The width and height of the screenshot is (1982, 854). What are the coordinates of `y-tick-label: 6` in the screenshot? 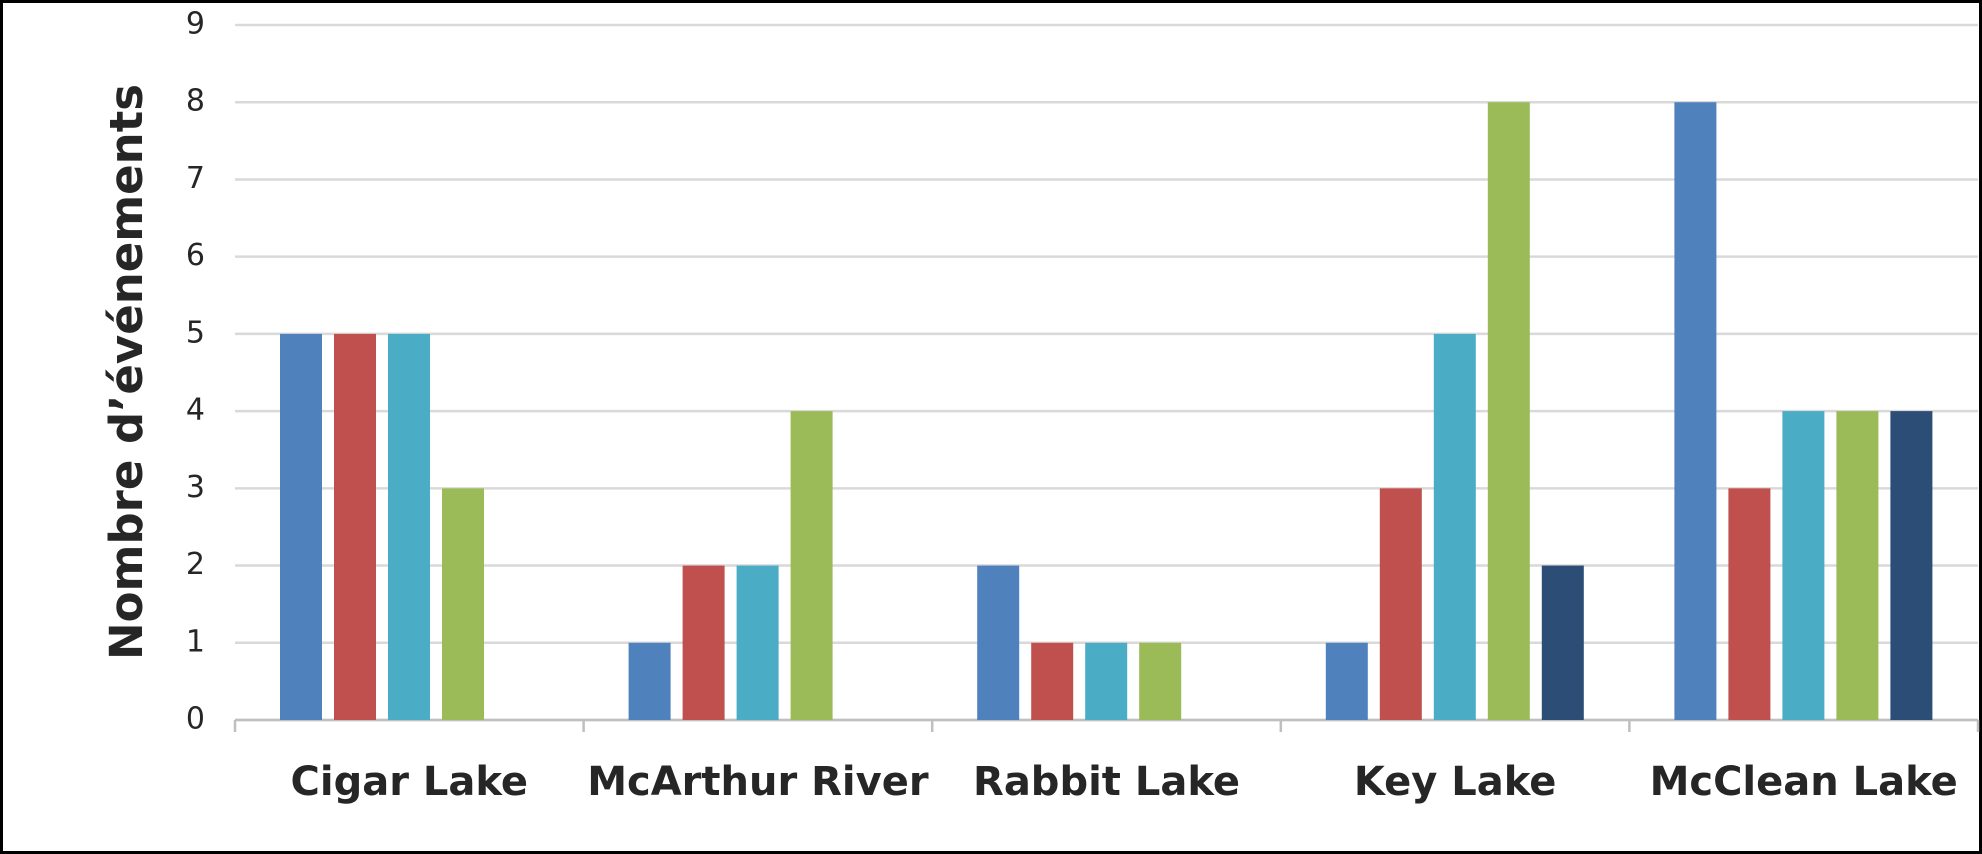 It's located at (195, 255).